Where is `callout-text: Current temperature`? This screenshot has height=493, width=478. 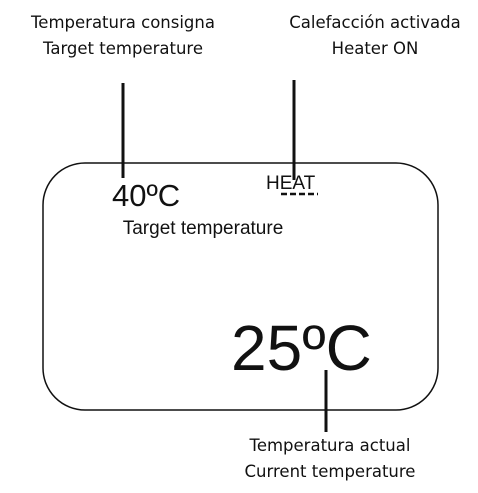 callout-text: Current temperature is located at coordinates (330, 471).